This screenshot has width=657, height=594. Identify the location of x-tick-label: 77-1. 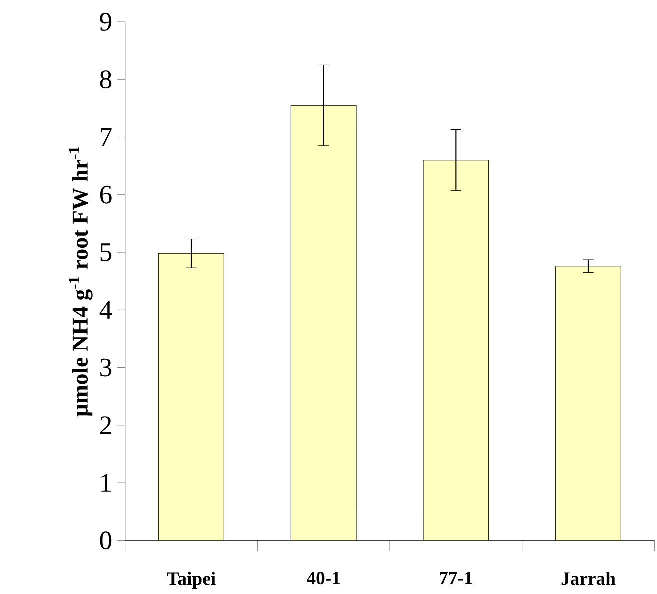
(456, 578).